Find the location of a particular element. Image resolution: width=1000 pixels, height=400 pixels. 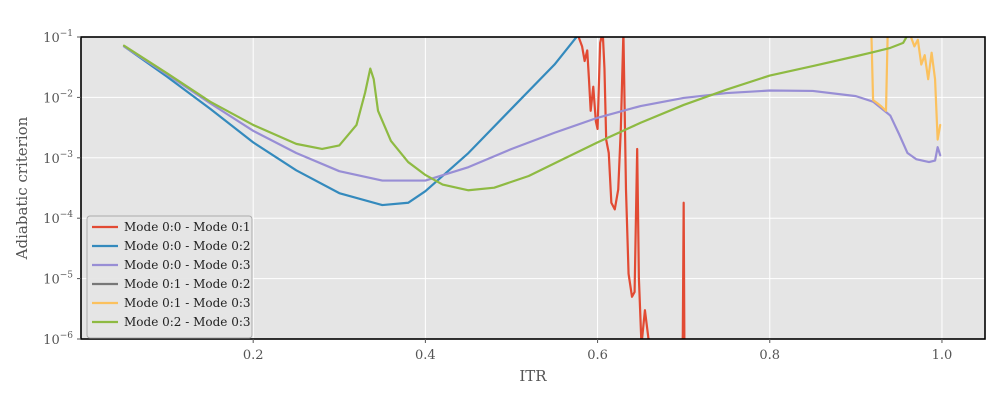

y-tick-label: 10⁻² is located at coordinates (58, 97).